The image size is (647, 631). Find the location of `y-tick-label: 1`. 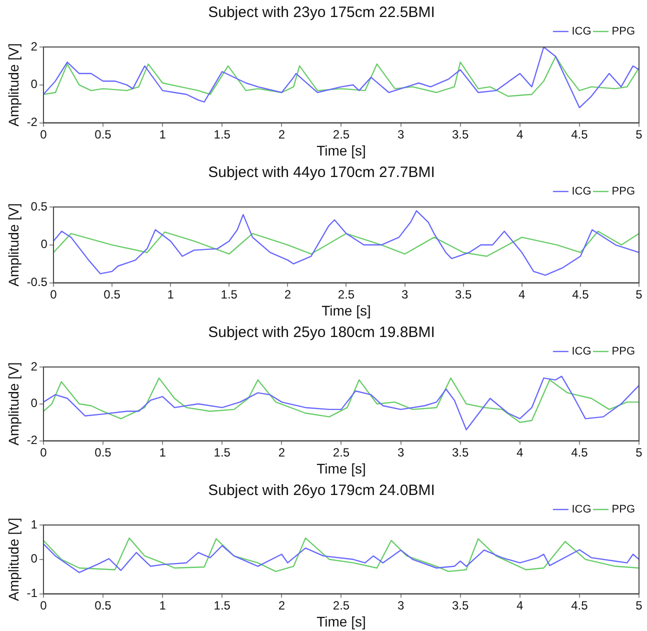

y-tick-label: 1 is located at coordinates (34, 524).